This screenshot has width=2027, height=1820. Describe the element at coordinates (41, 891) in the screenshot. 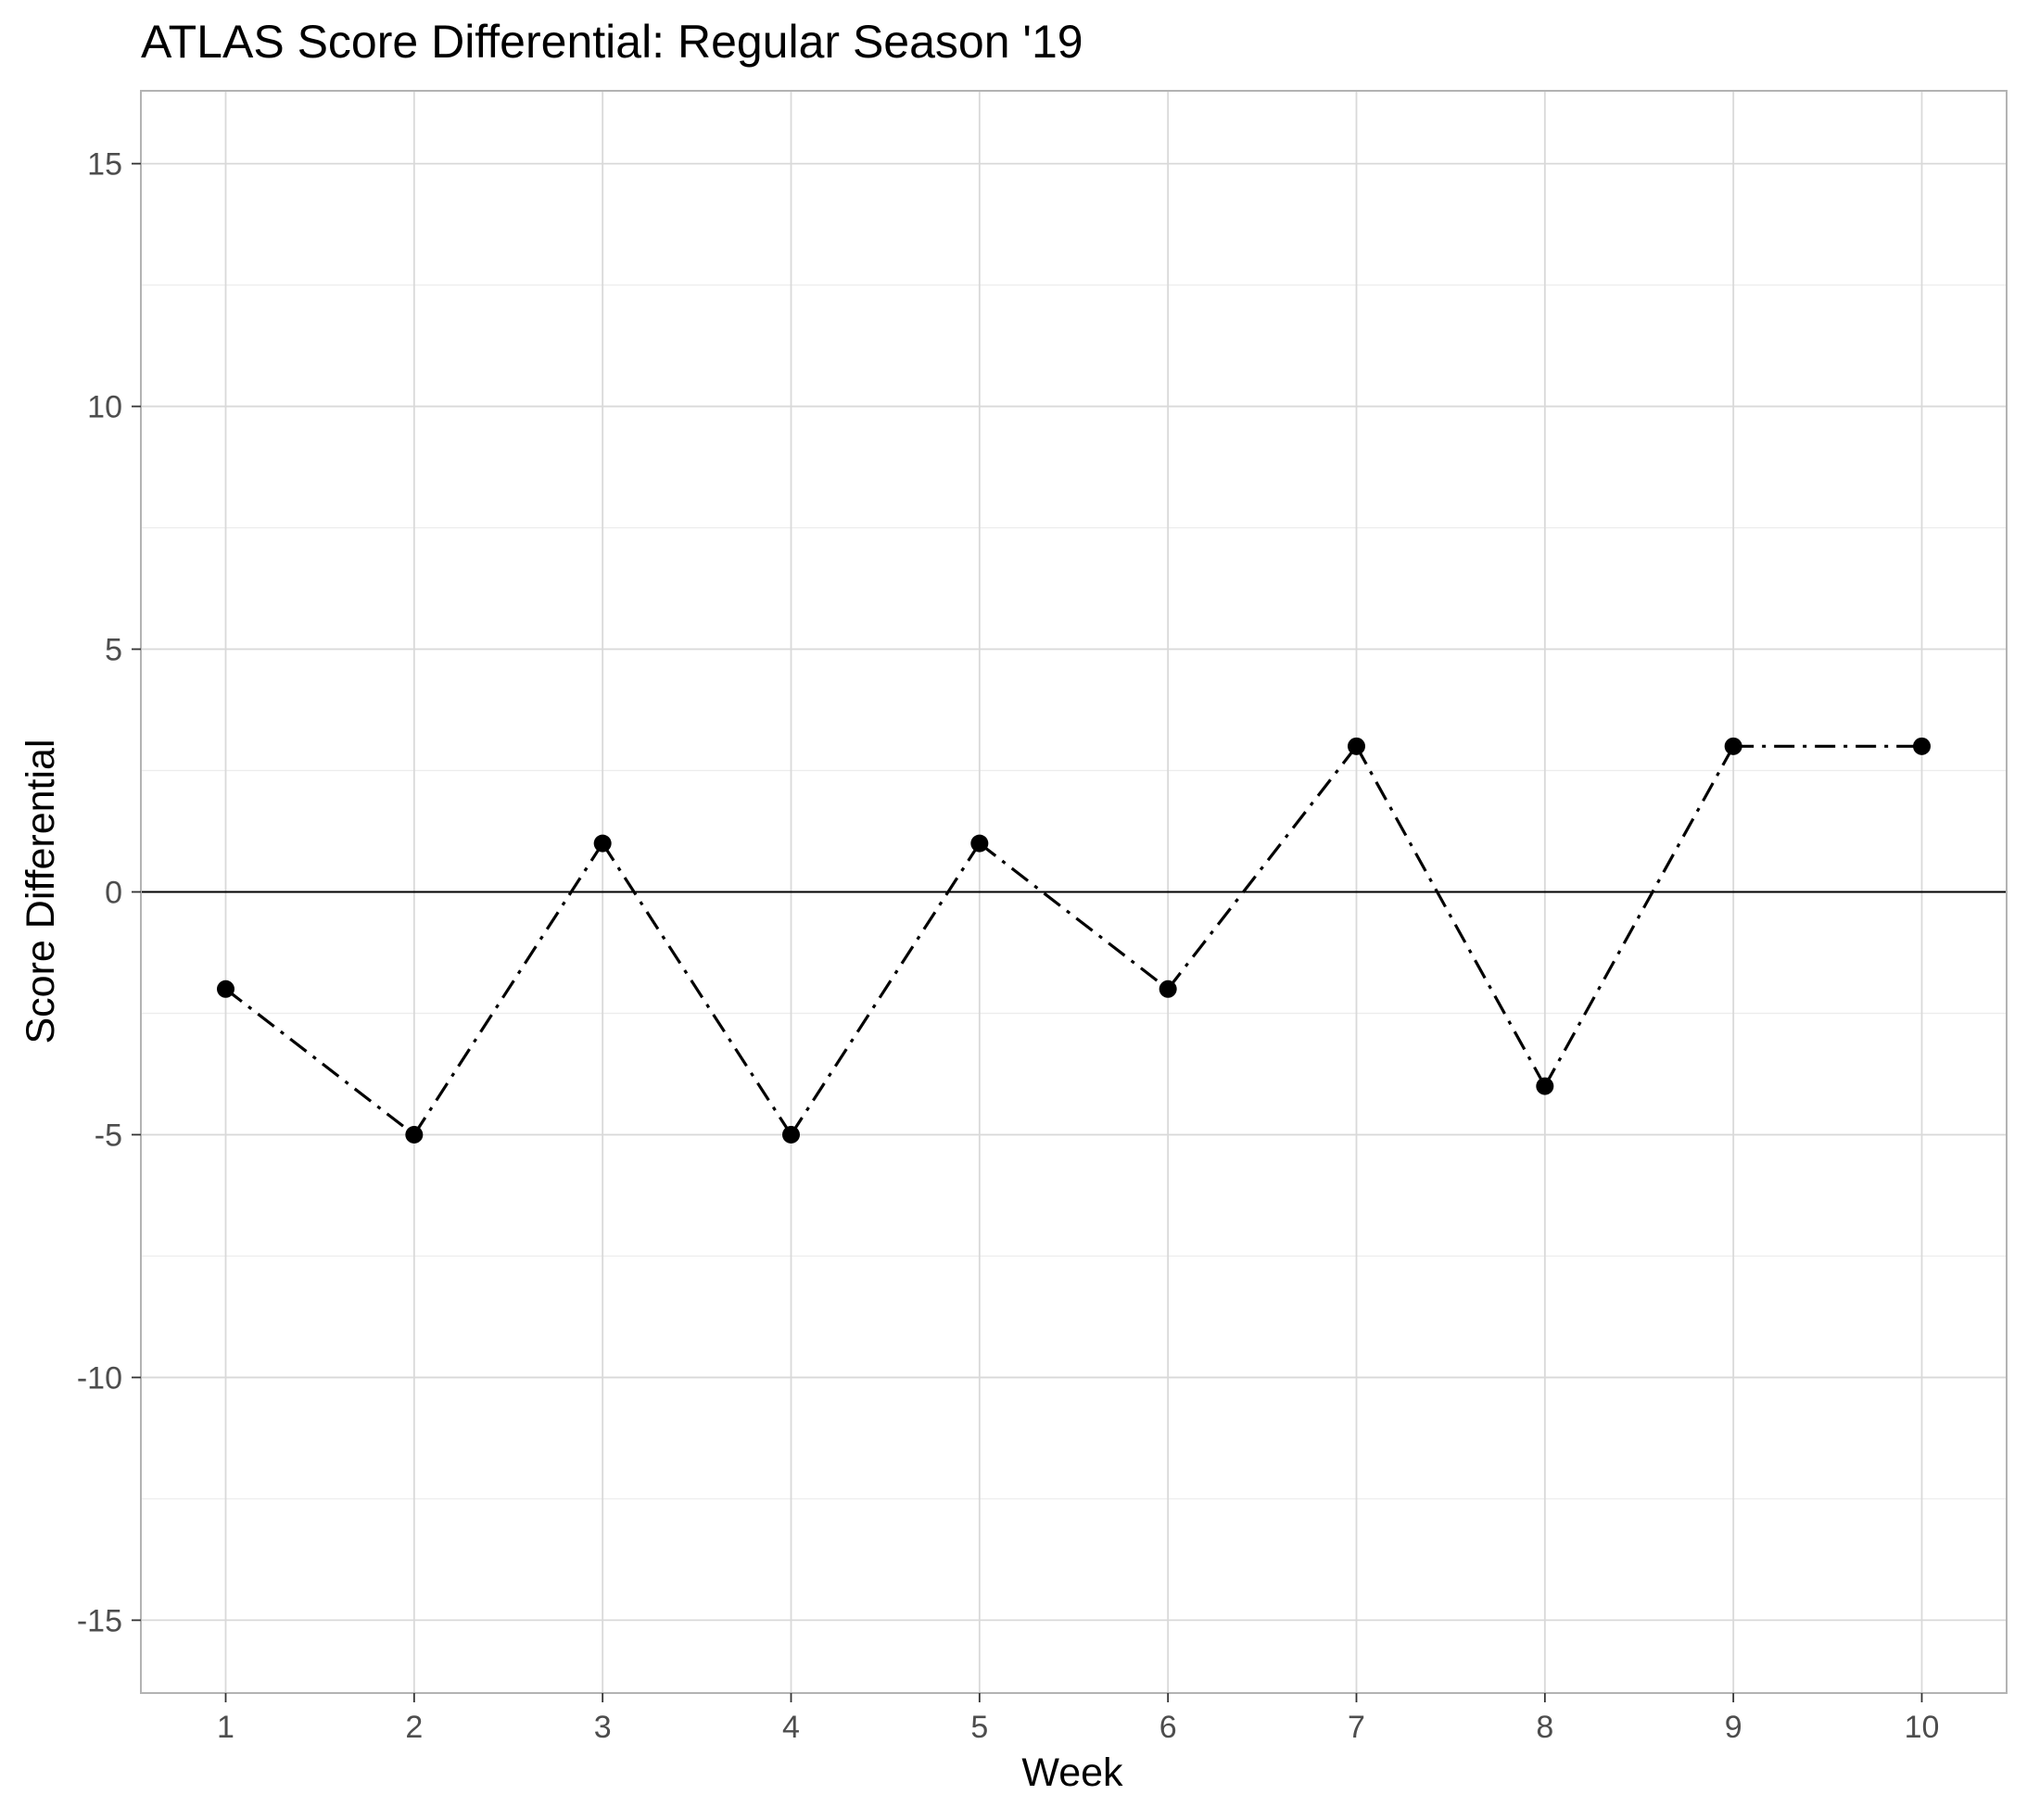

I see `y-axis-title: Score Differential` at that location.